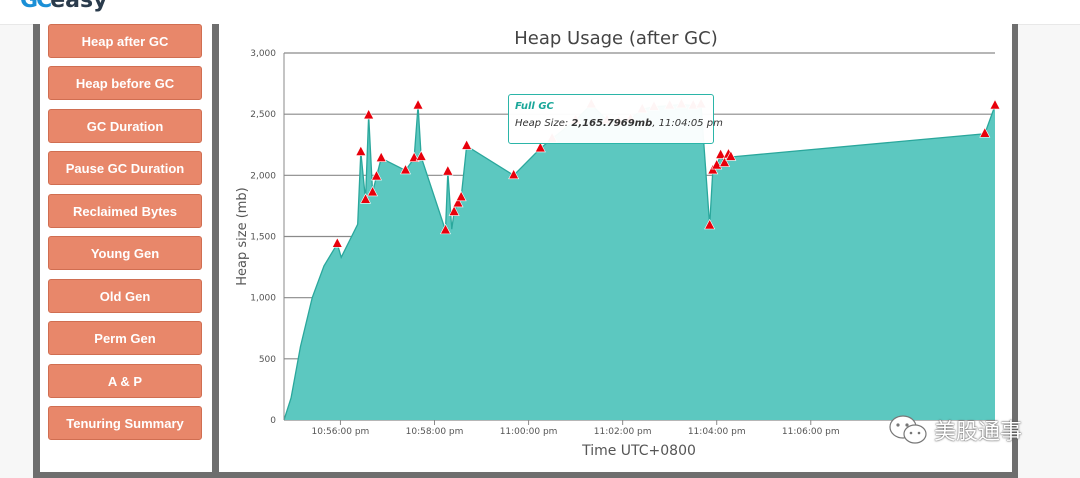 The width and height of the screenshot is (1080, 478). Describe the element at coordinates (36, 6) in the screenshot. I see `logo-mark-icon: GC` at that location.